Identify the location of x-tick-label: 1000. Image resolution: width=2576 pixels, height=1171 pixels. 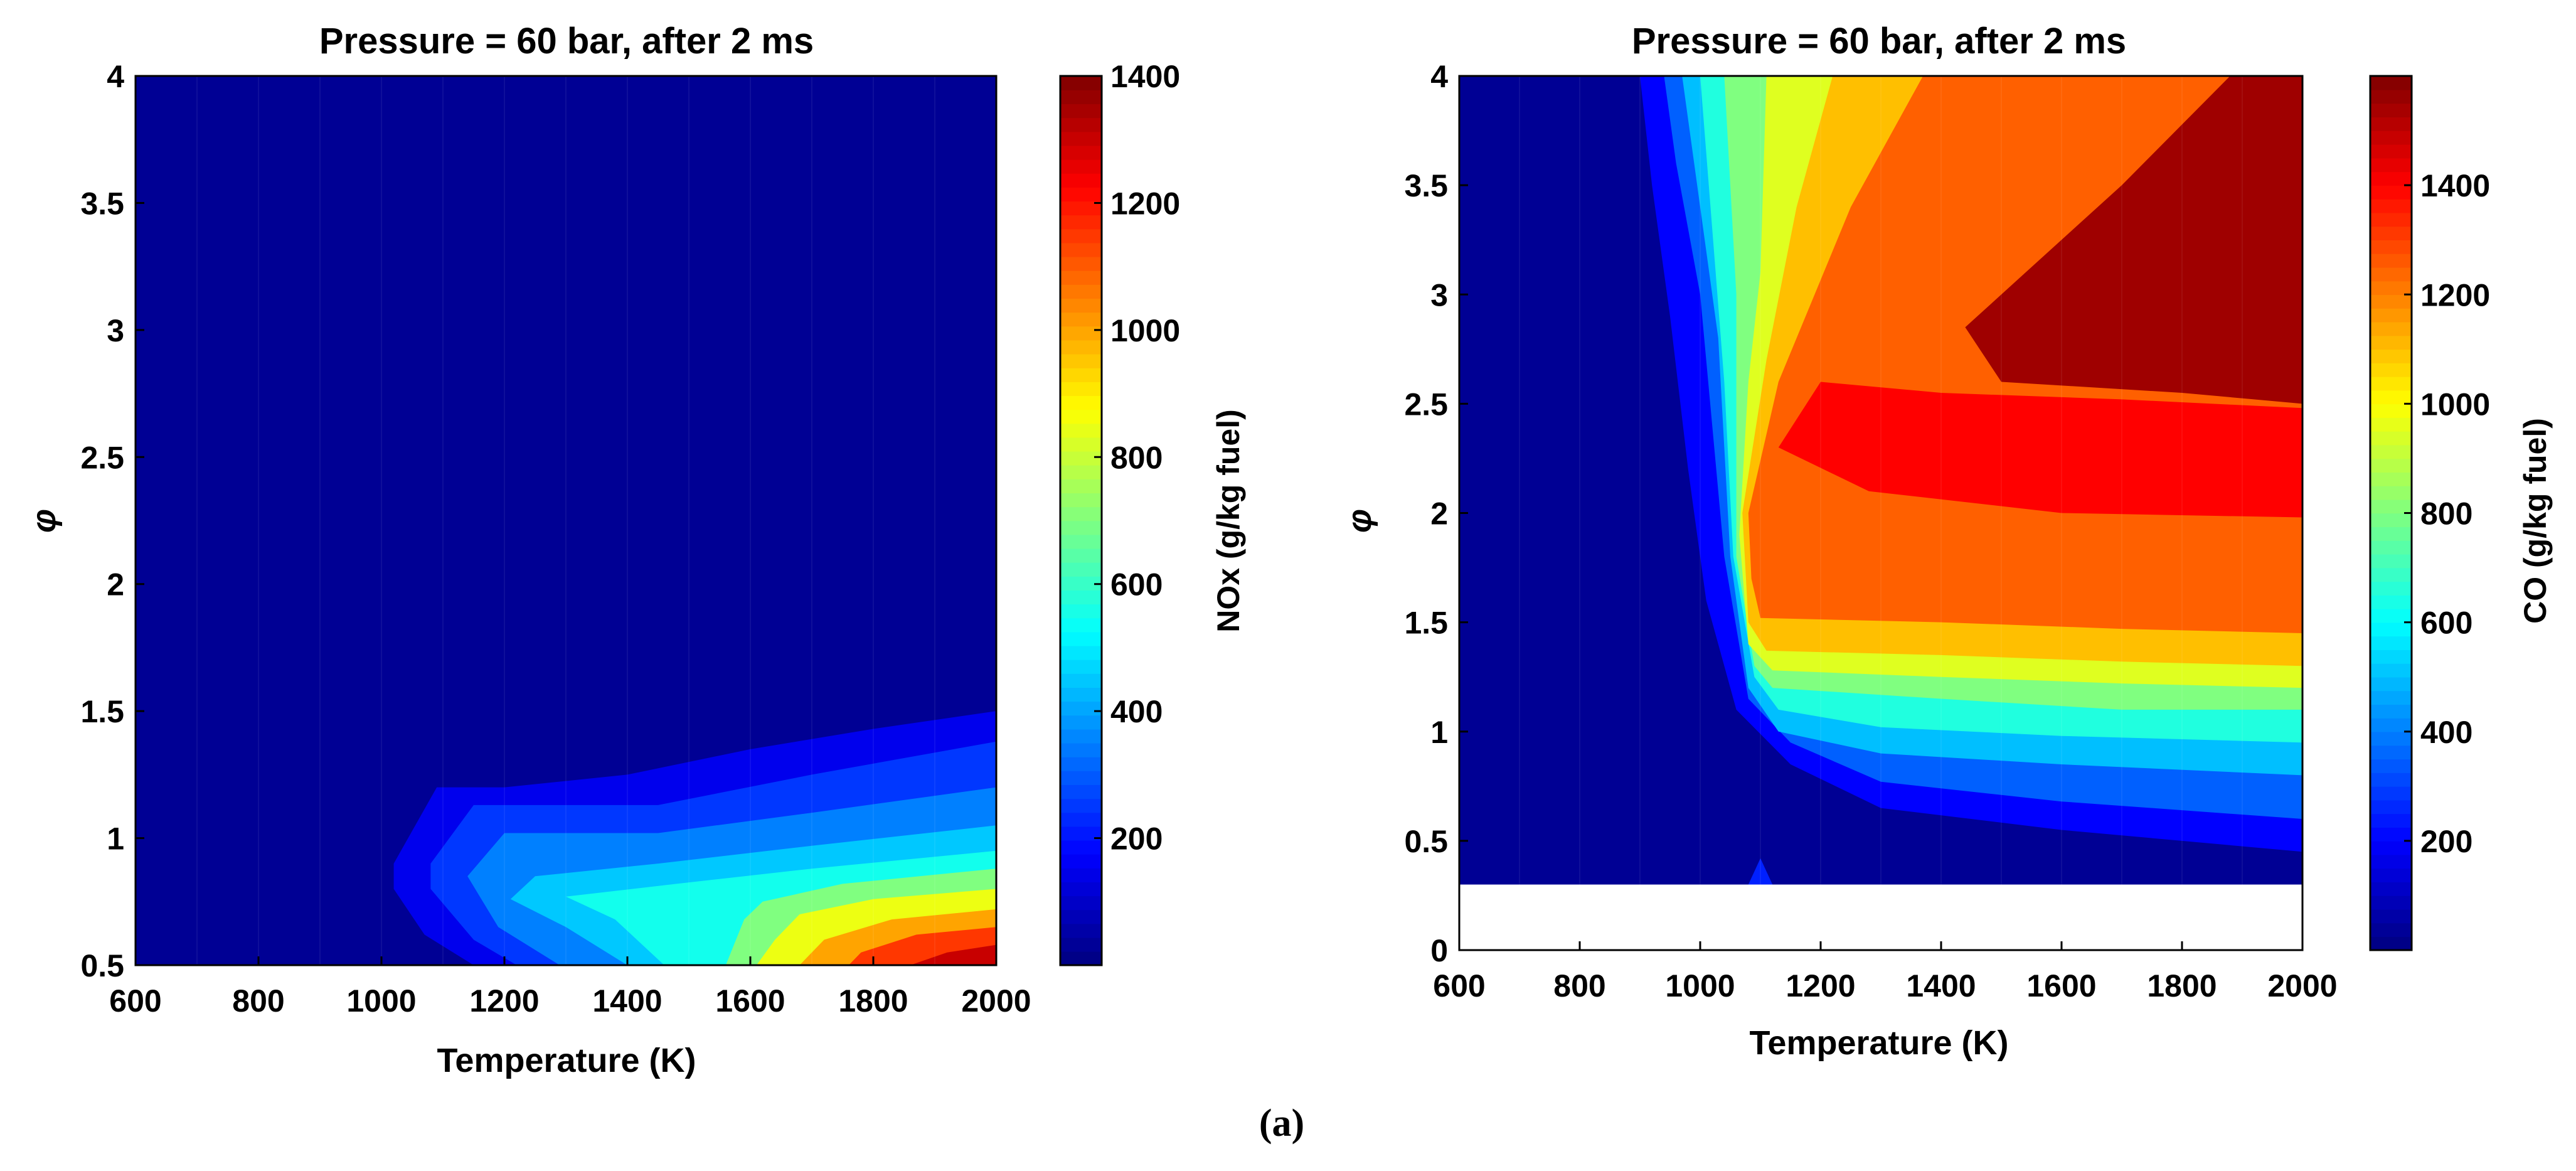
(1700, 985).